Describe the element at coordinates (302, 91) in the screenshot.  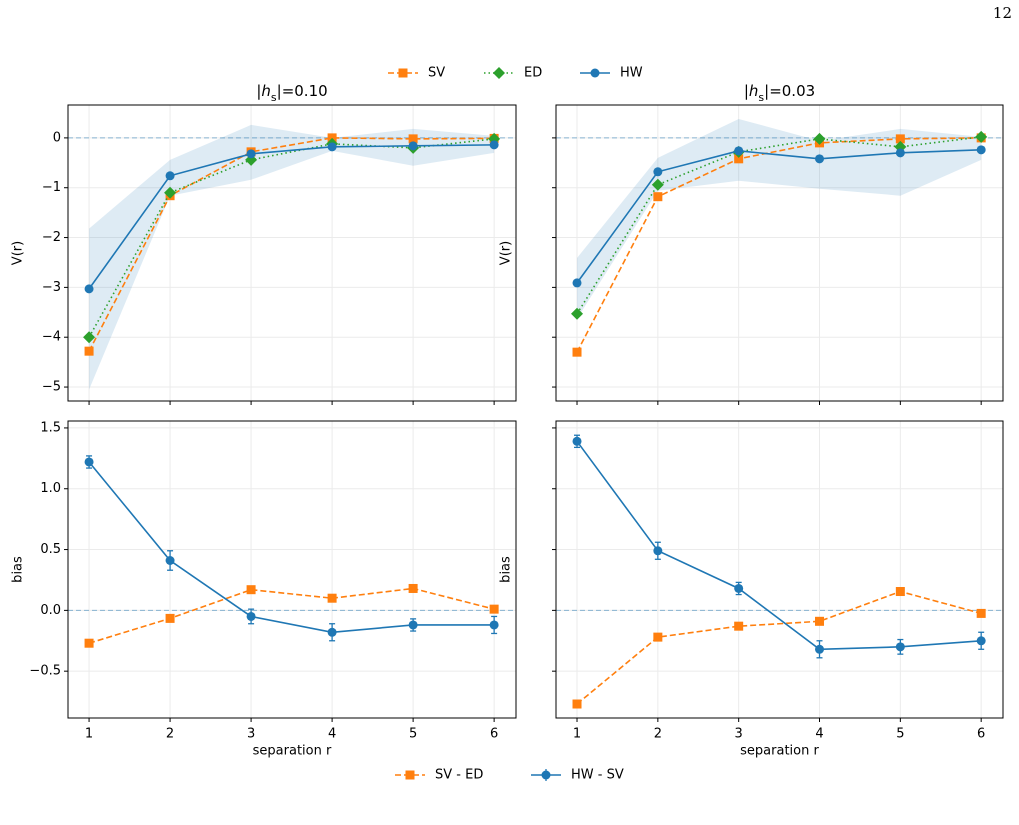
I see `title-part: |=0.10` at that location.